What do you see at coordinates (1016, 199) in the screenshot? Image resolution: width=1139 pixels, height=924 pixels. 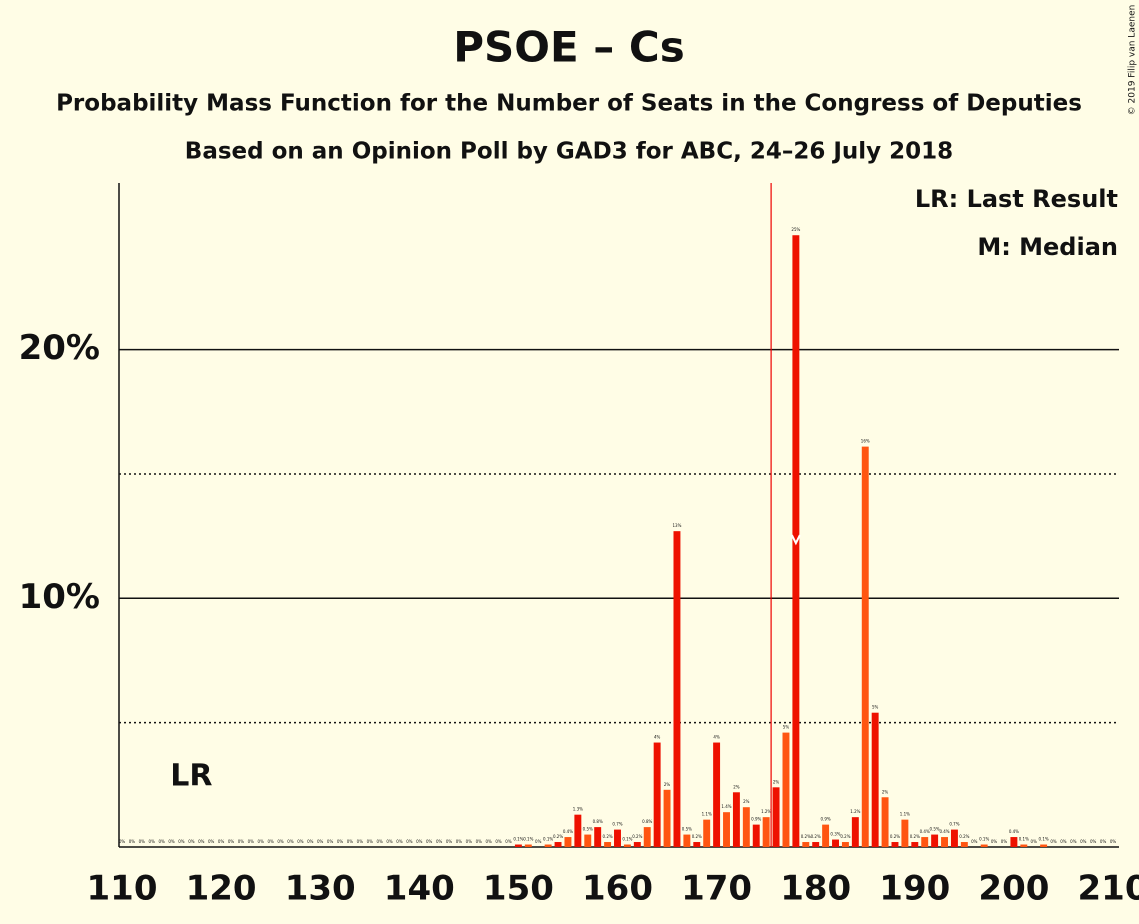 I see `legend-entry: LR: Last Result` at bounding box center [1016, 199].